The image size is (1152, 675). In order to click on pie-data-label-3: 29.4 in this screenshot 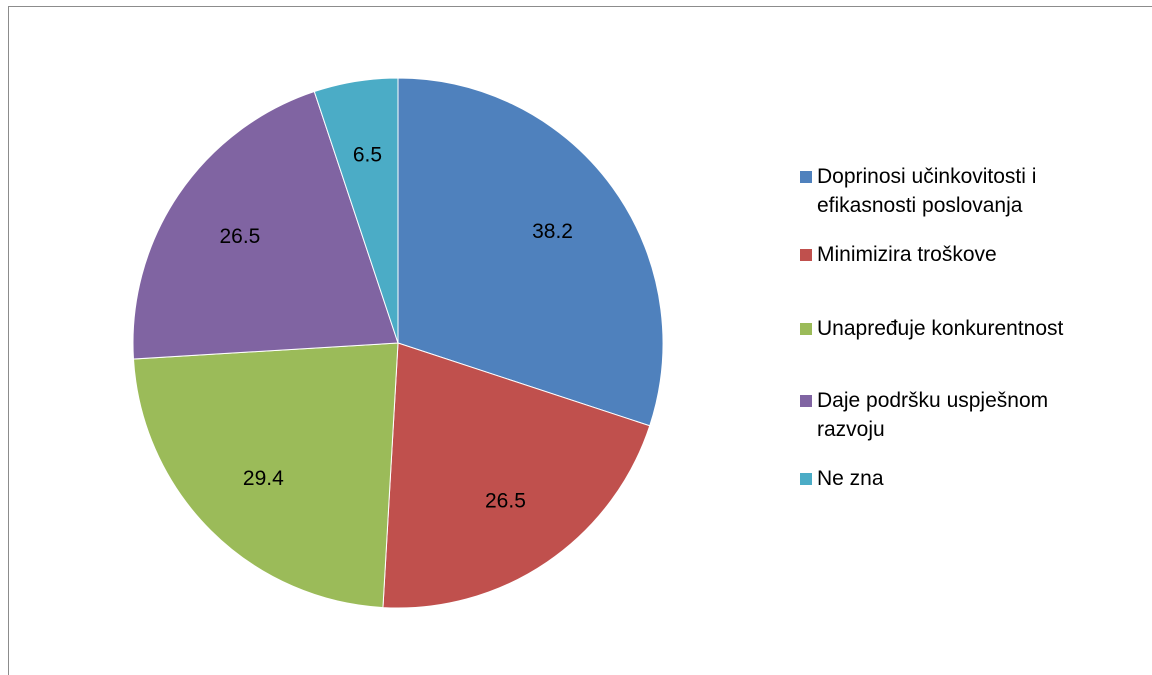, I will do `click(263, 478)`.